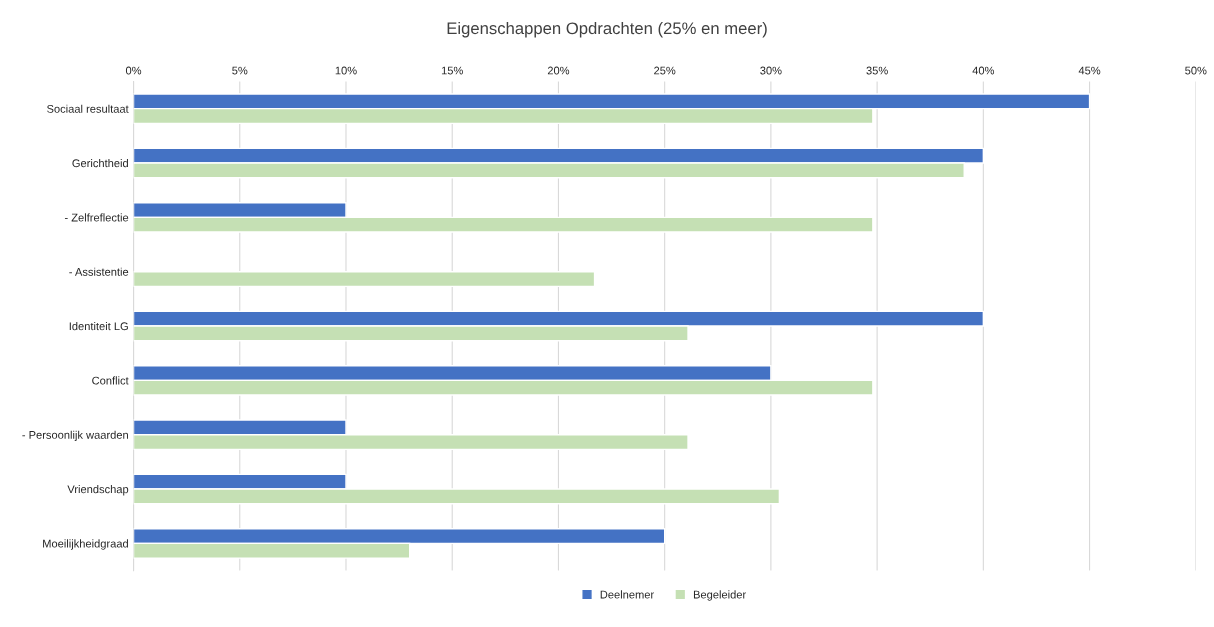 The width and height of the screenshot is (1214, 627). Describe the element at coordinates (1196, 70) in the screenshot. I see `x-tick-label: 50%` at that location.